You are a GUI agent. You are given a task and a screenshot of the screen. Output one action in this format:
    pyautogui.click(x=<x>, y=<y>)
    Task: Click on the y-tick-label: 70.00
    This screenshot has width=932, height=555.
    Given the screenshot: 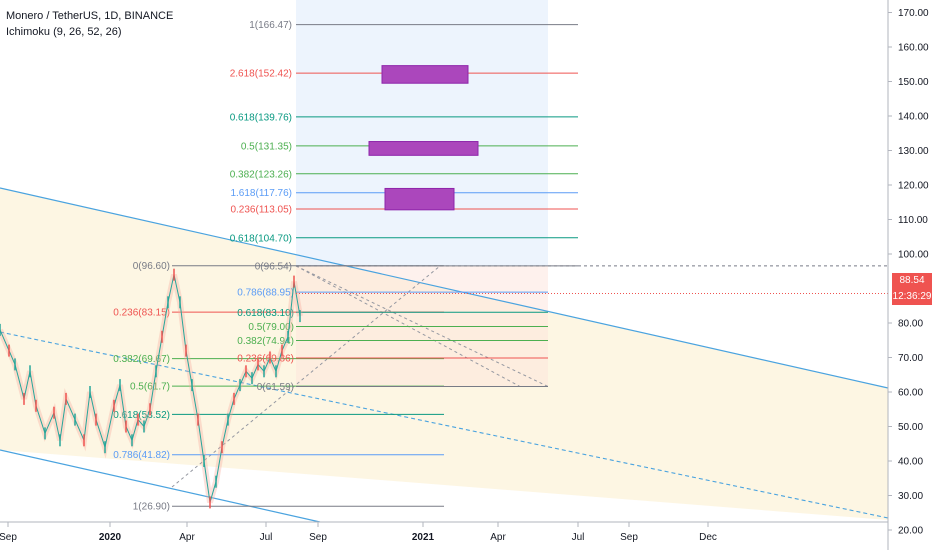 What is the action you would take?
    pyautogui.click(x=910, y=358)
    